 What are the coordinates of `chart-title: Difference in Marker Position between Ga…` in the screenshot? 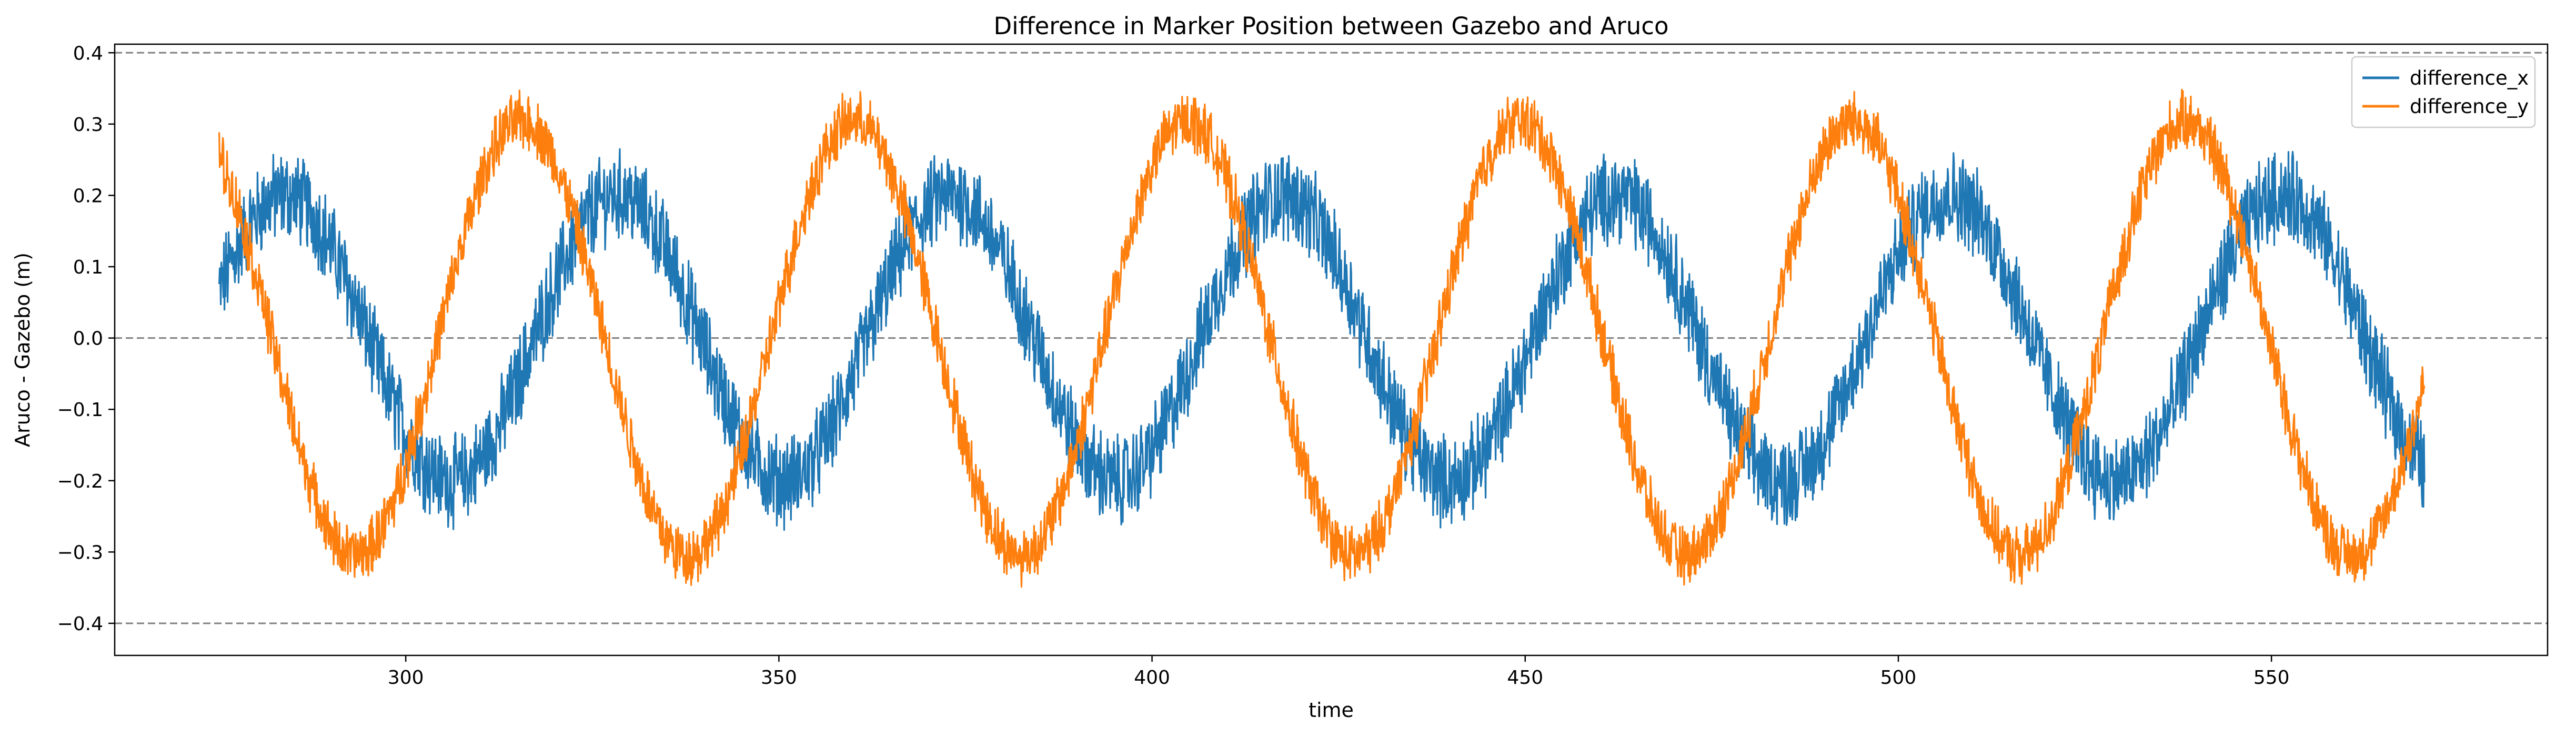 It's located at (1330, 26).